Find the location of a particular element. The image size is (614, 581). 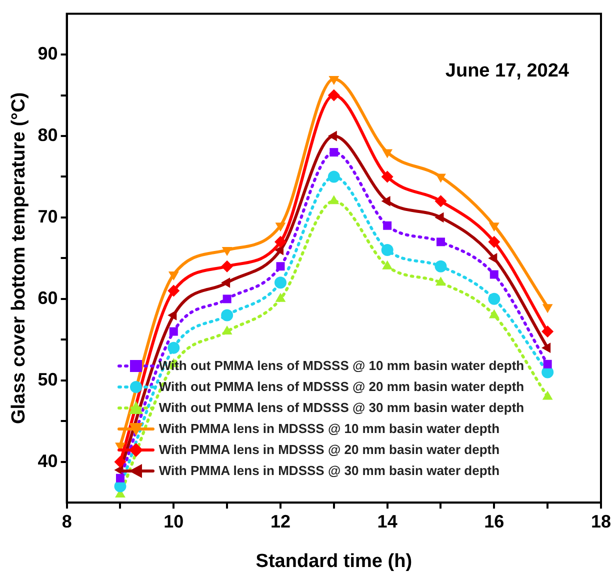

legend-label: With PMMA lens in MDSSS @ 20 mm basin water depth is located at coordinates (329, 450).